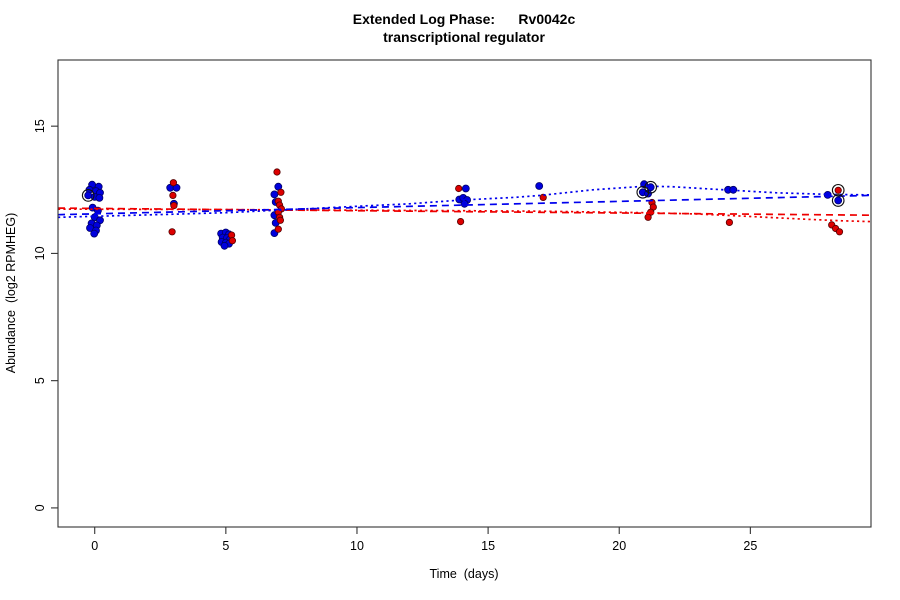  Describe the element at coordinates (40, 253) in the screenshot. I see `y-tick-label: 10` at that location.